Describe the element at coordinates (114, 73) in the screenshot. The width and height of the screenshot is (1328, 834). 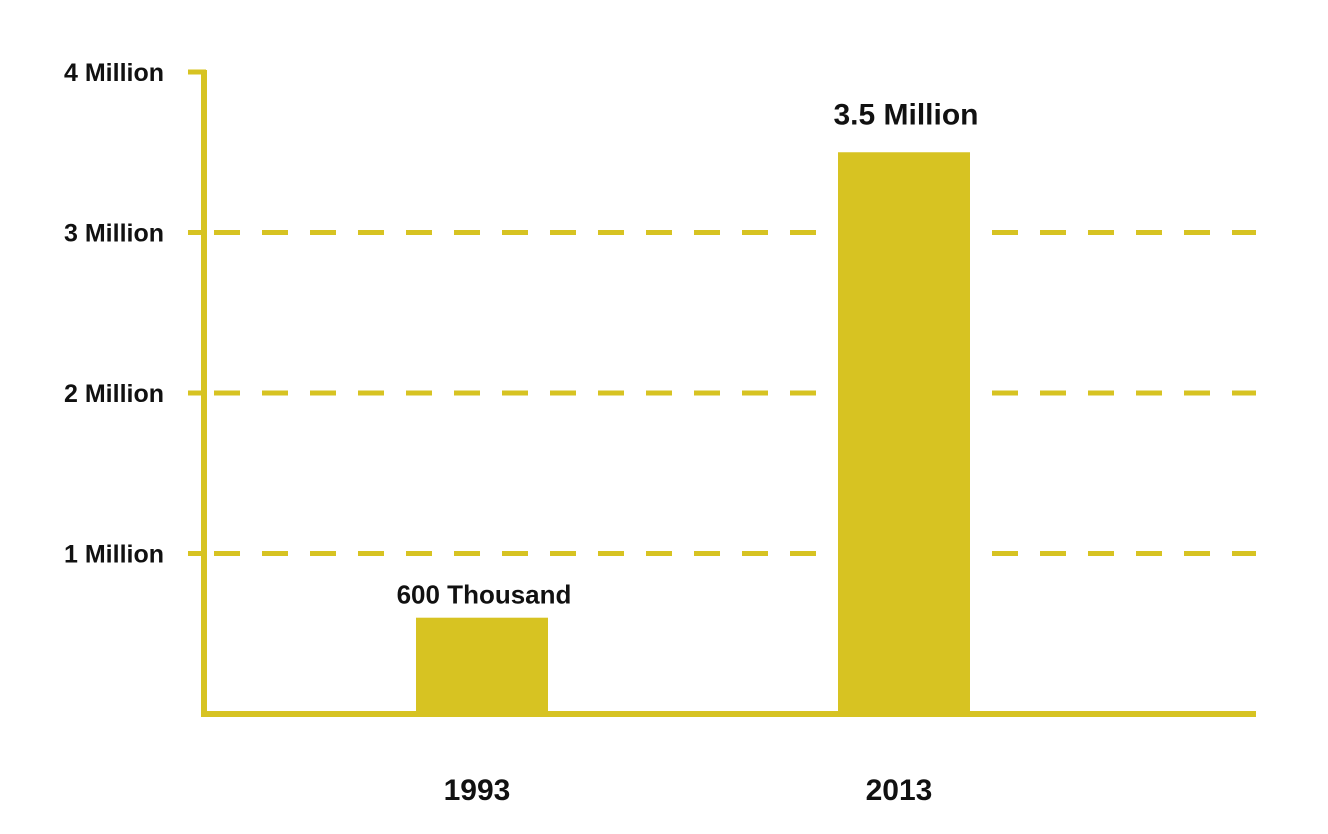
I see `y-tick-label: 4 Million` at that location.